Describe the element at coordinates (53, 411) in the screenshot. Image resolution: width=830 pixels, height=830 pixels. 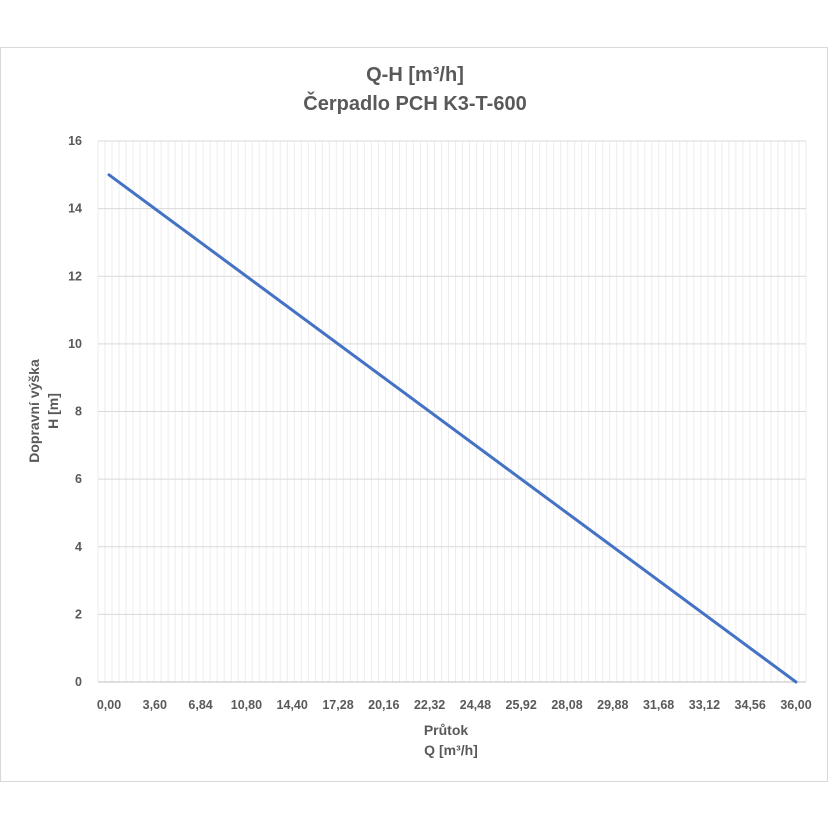
I see `y-axis-title-line2: H [m]` at that location.